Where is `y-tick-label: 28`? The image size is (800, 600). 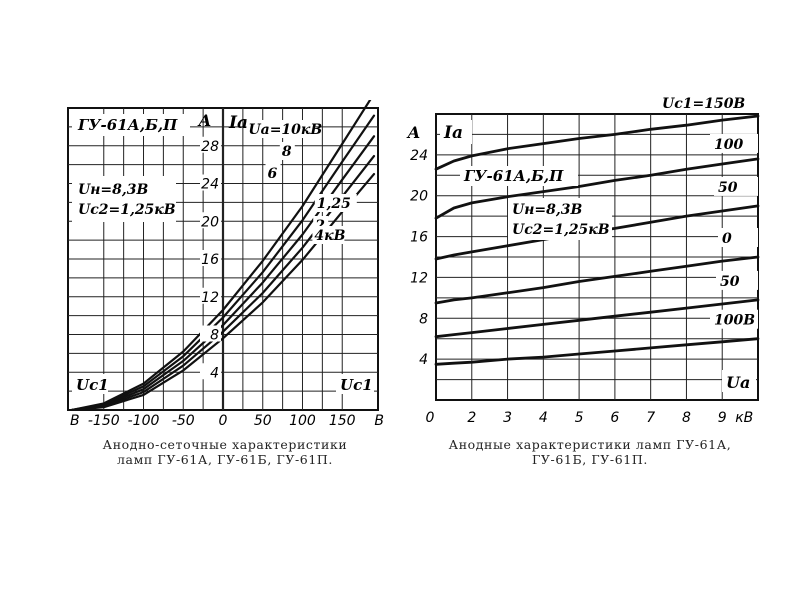
y-tick-label: 28 is located at coordinates (210, 147).